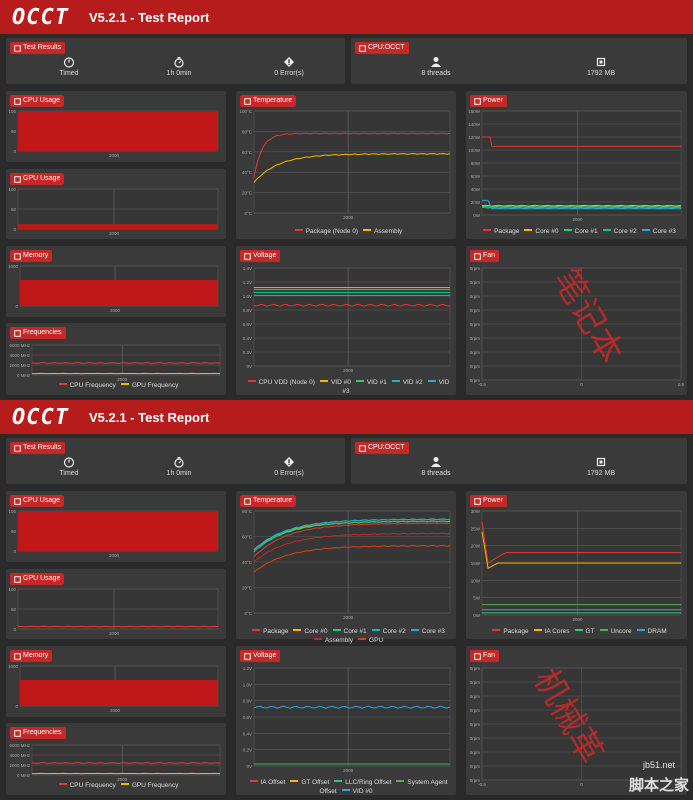 This screenshot has height=800, width=693. I want to click on y-tick: 20W, so click(476, 546).